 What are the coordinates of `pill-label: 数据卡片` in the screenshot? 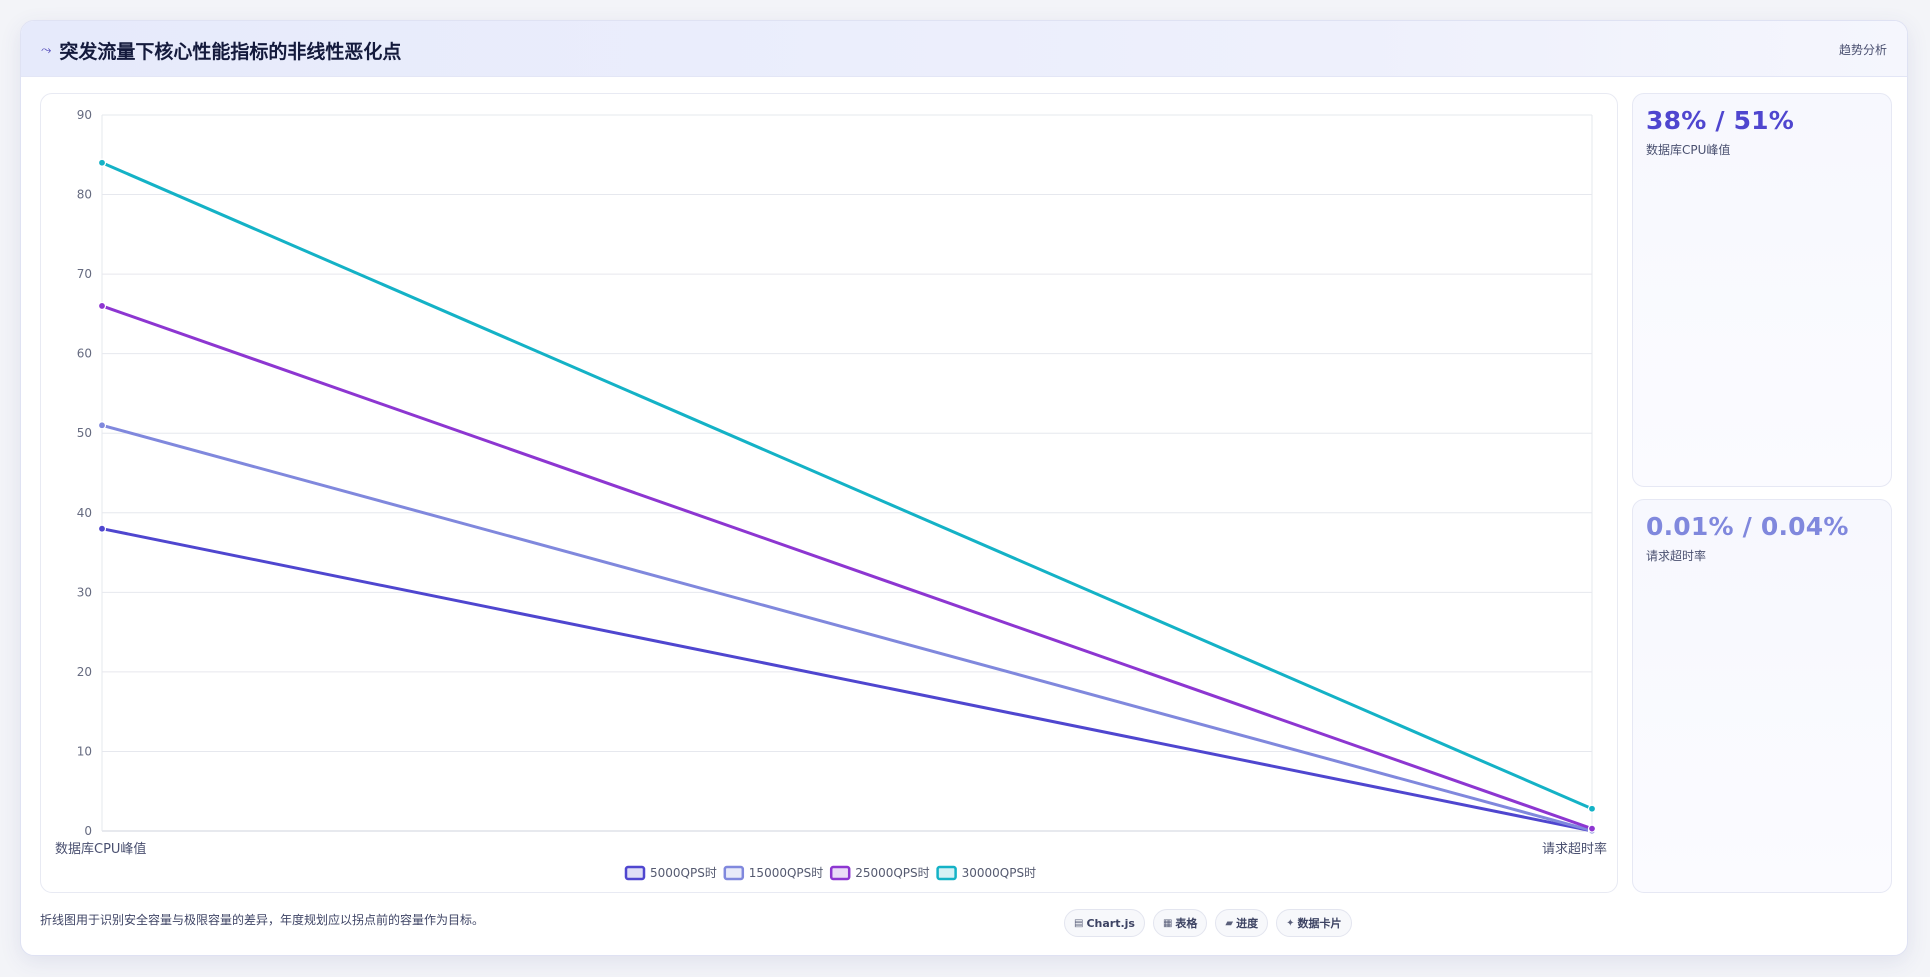 It's located at (1319, 923).